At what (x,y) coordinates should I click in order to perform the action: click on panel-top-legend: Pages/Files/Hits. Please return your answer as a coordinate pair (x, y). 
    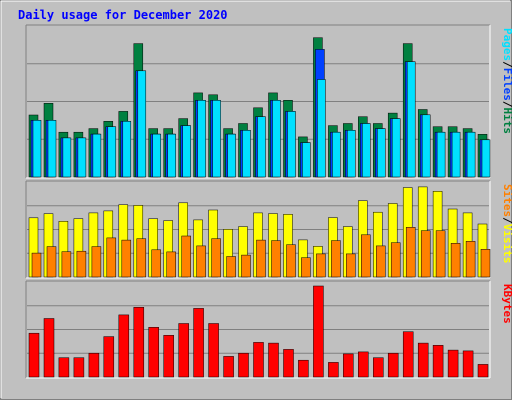
    Looking at the image, I should click on (506, 81).